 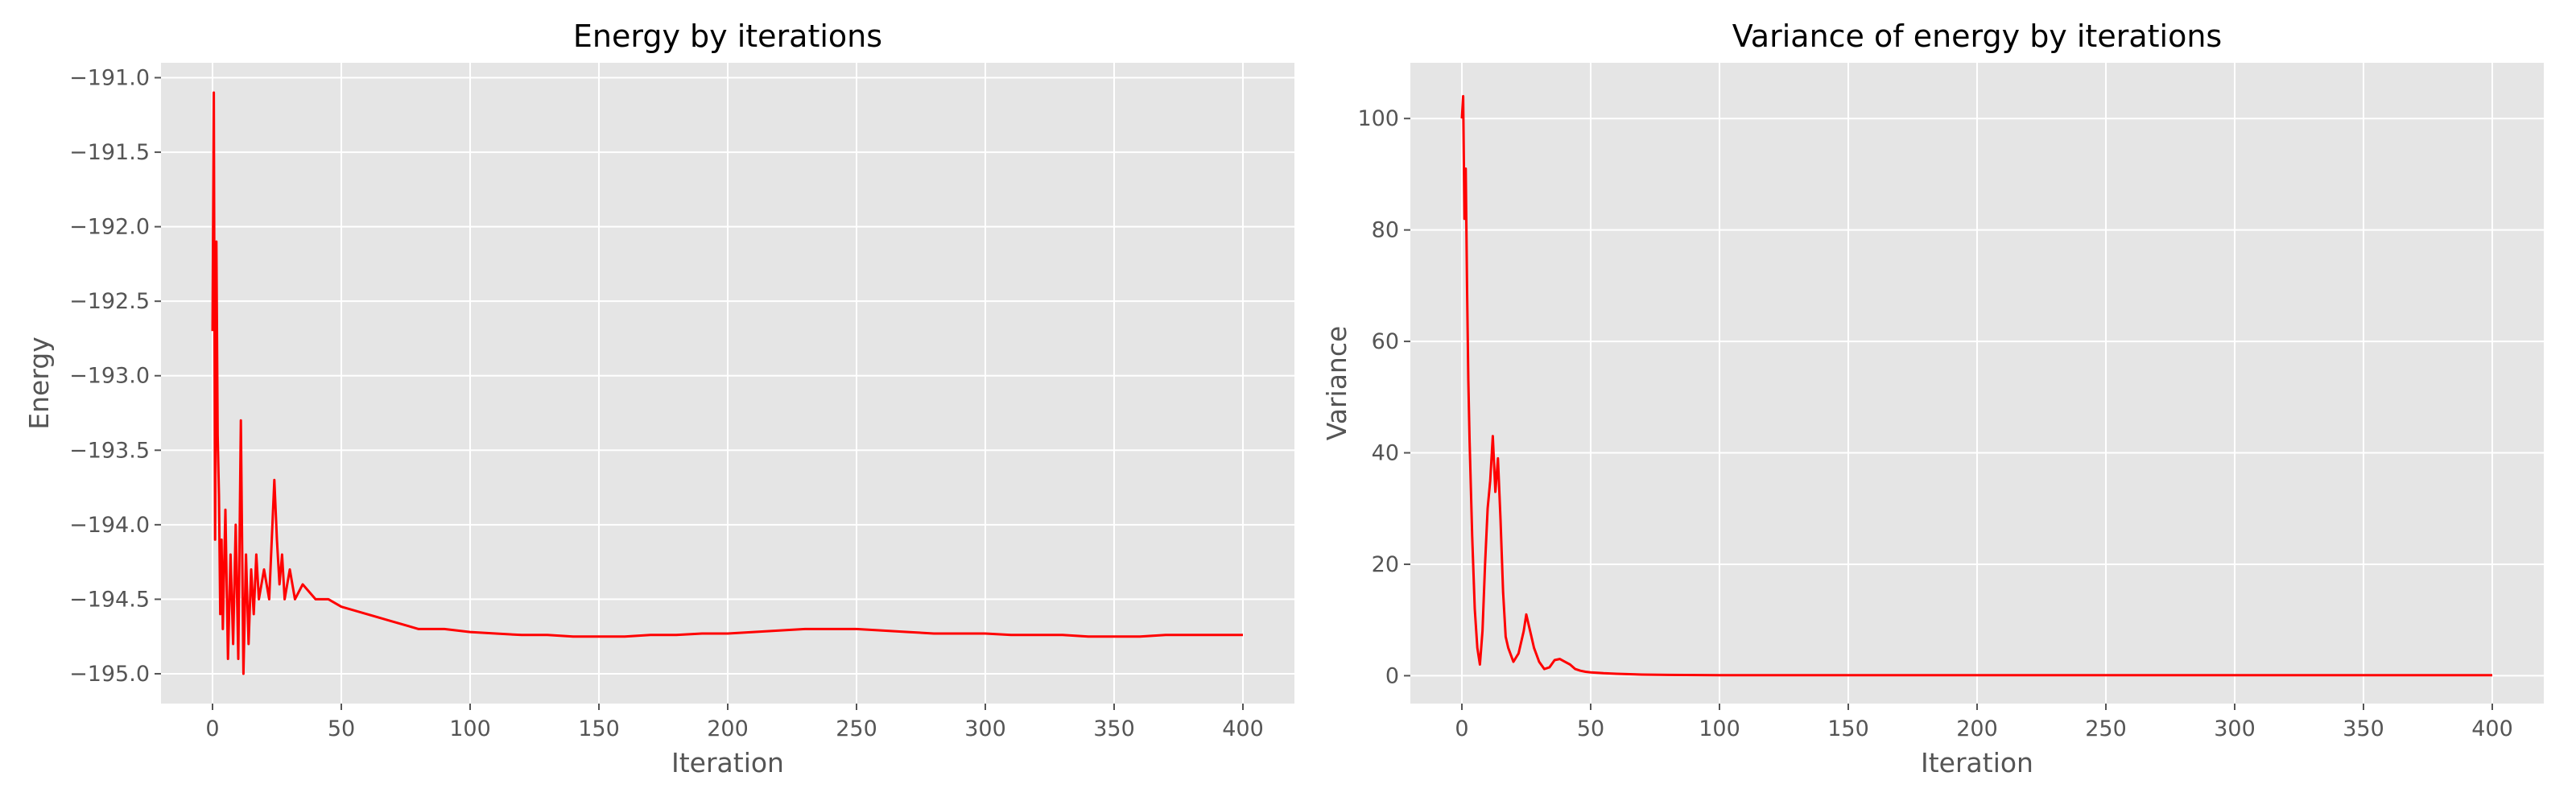 What do you see at coordinates (1385, 453) in the screenshot?
I see `y-tick-label: 40` at bounding box center [1385, 453].